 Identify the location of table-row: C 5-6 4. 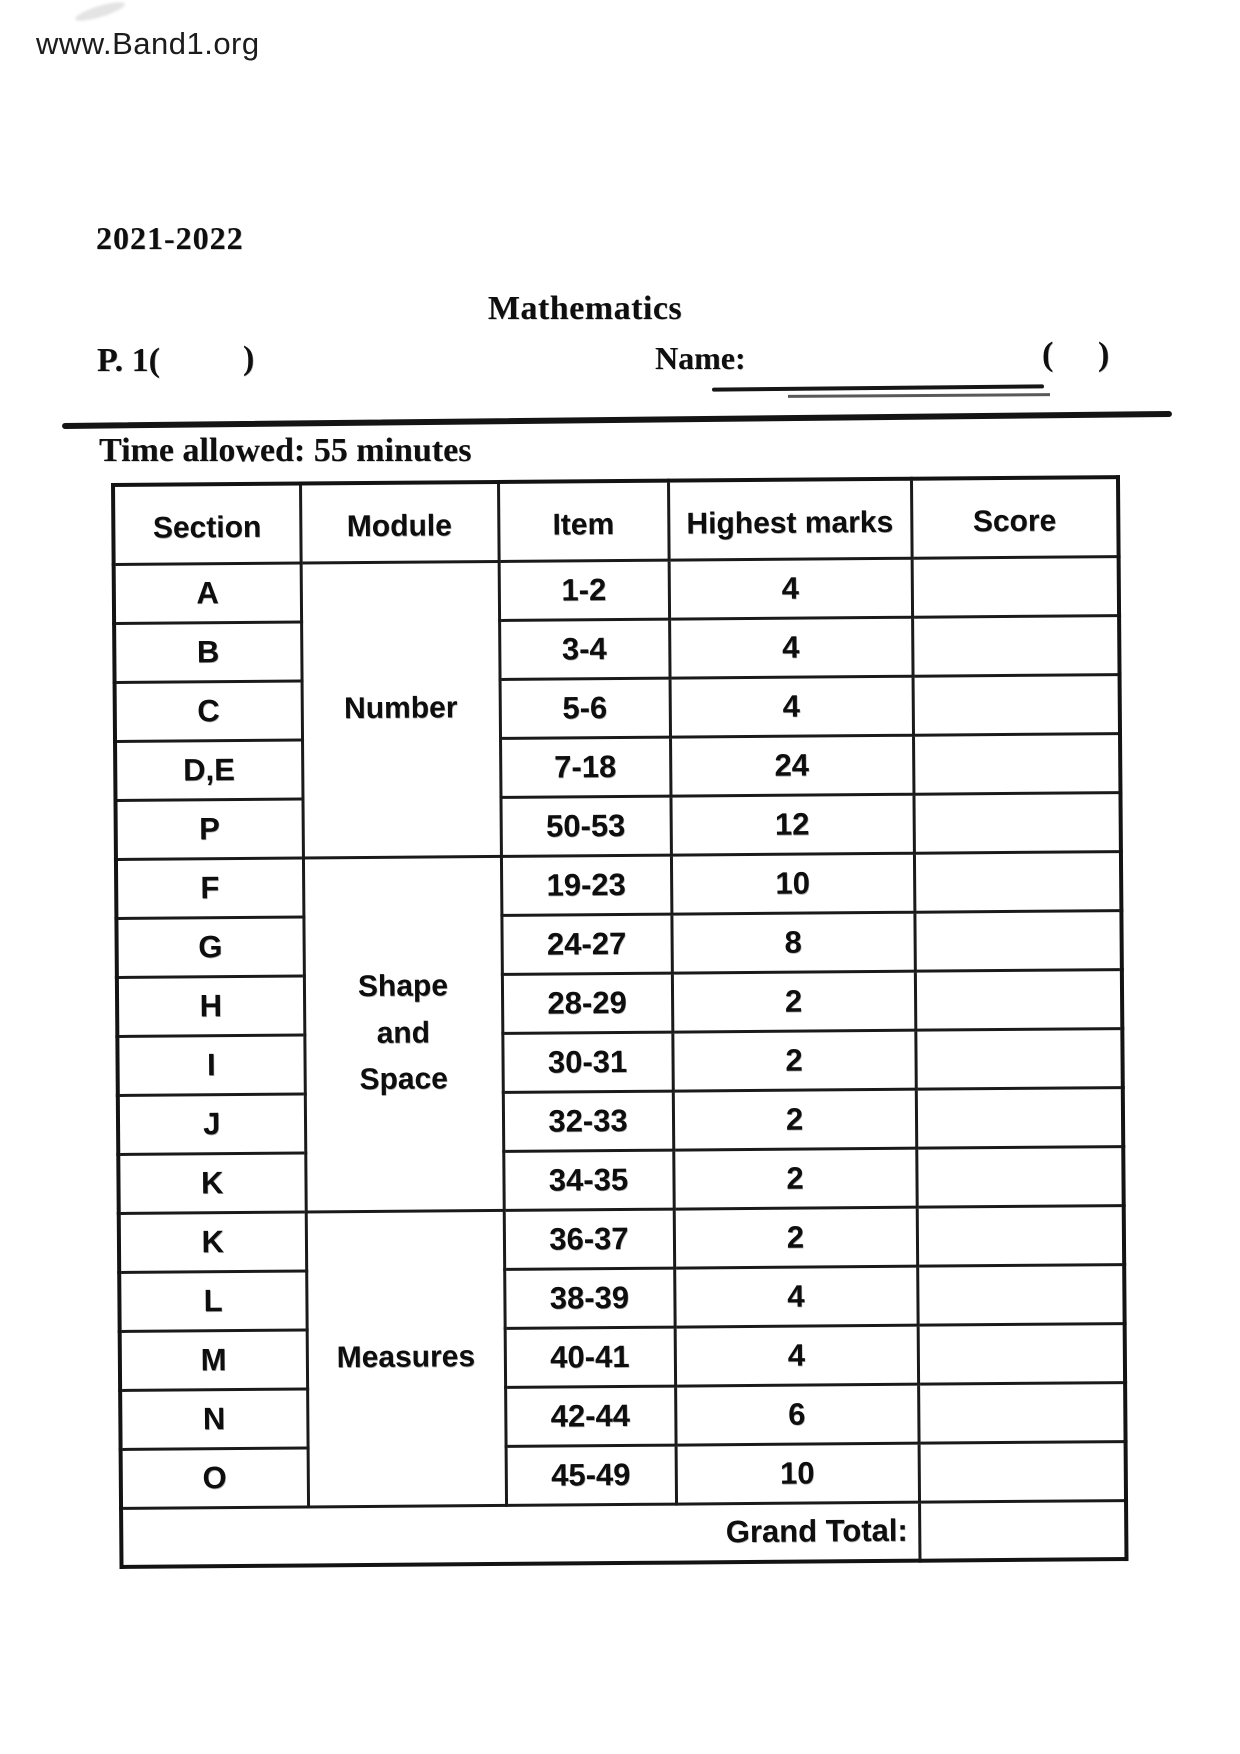
(617, 707).